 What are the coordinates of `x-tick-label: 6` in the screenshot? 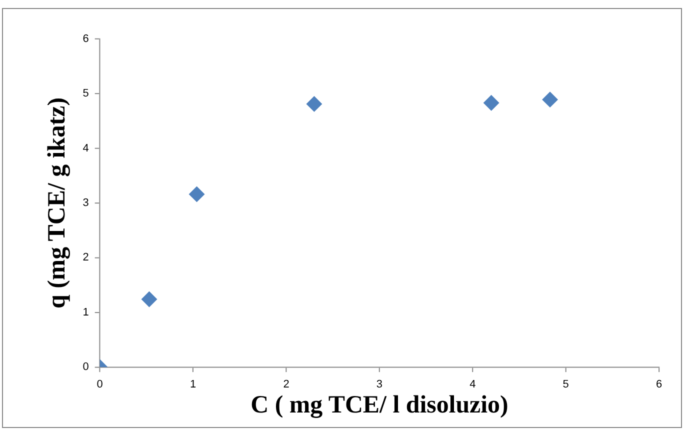 It's located at (659, 384).